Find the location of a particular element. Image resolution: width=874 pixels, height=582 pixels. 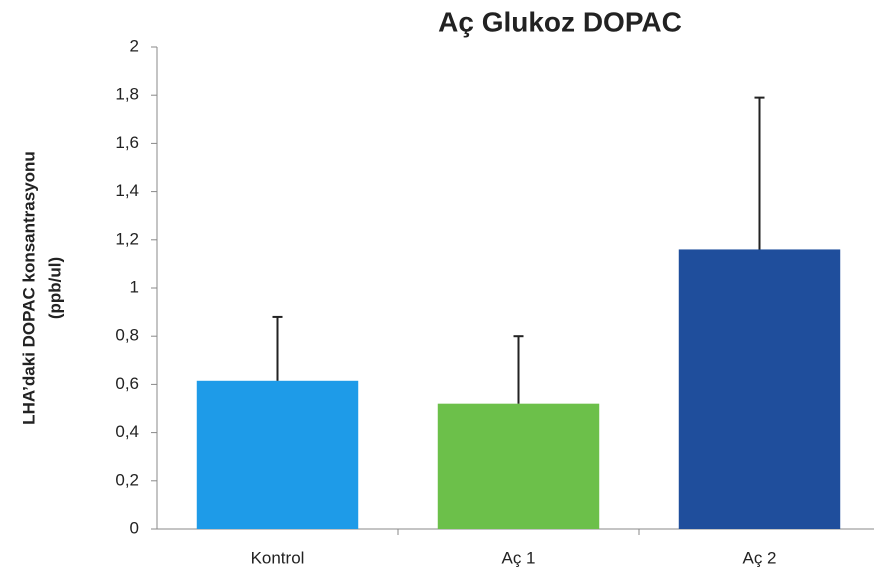

y-tick-label: 0,4 is located at coordinates (127, 431).